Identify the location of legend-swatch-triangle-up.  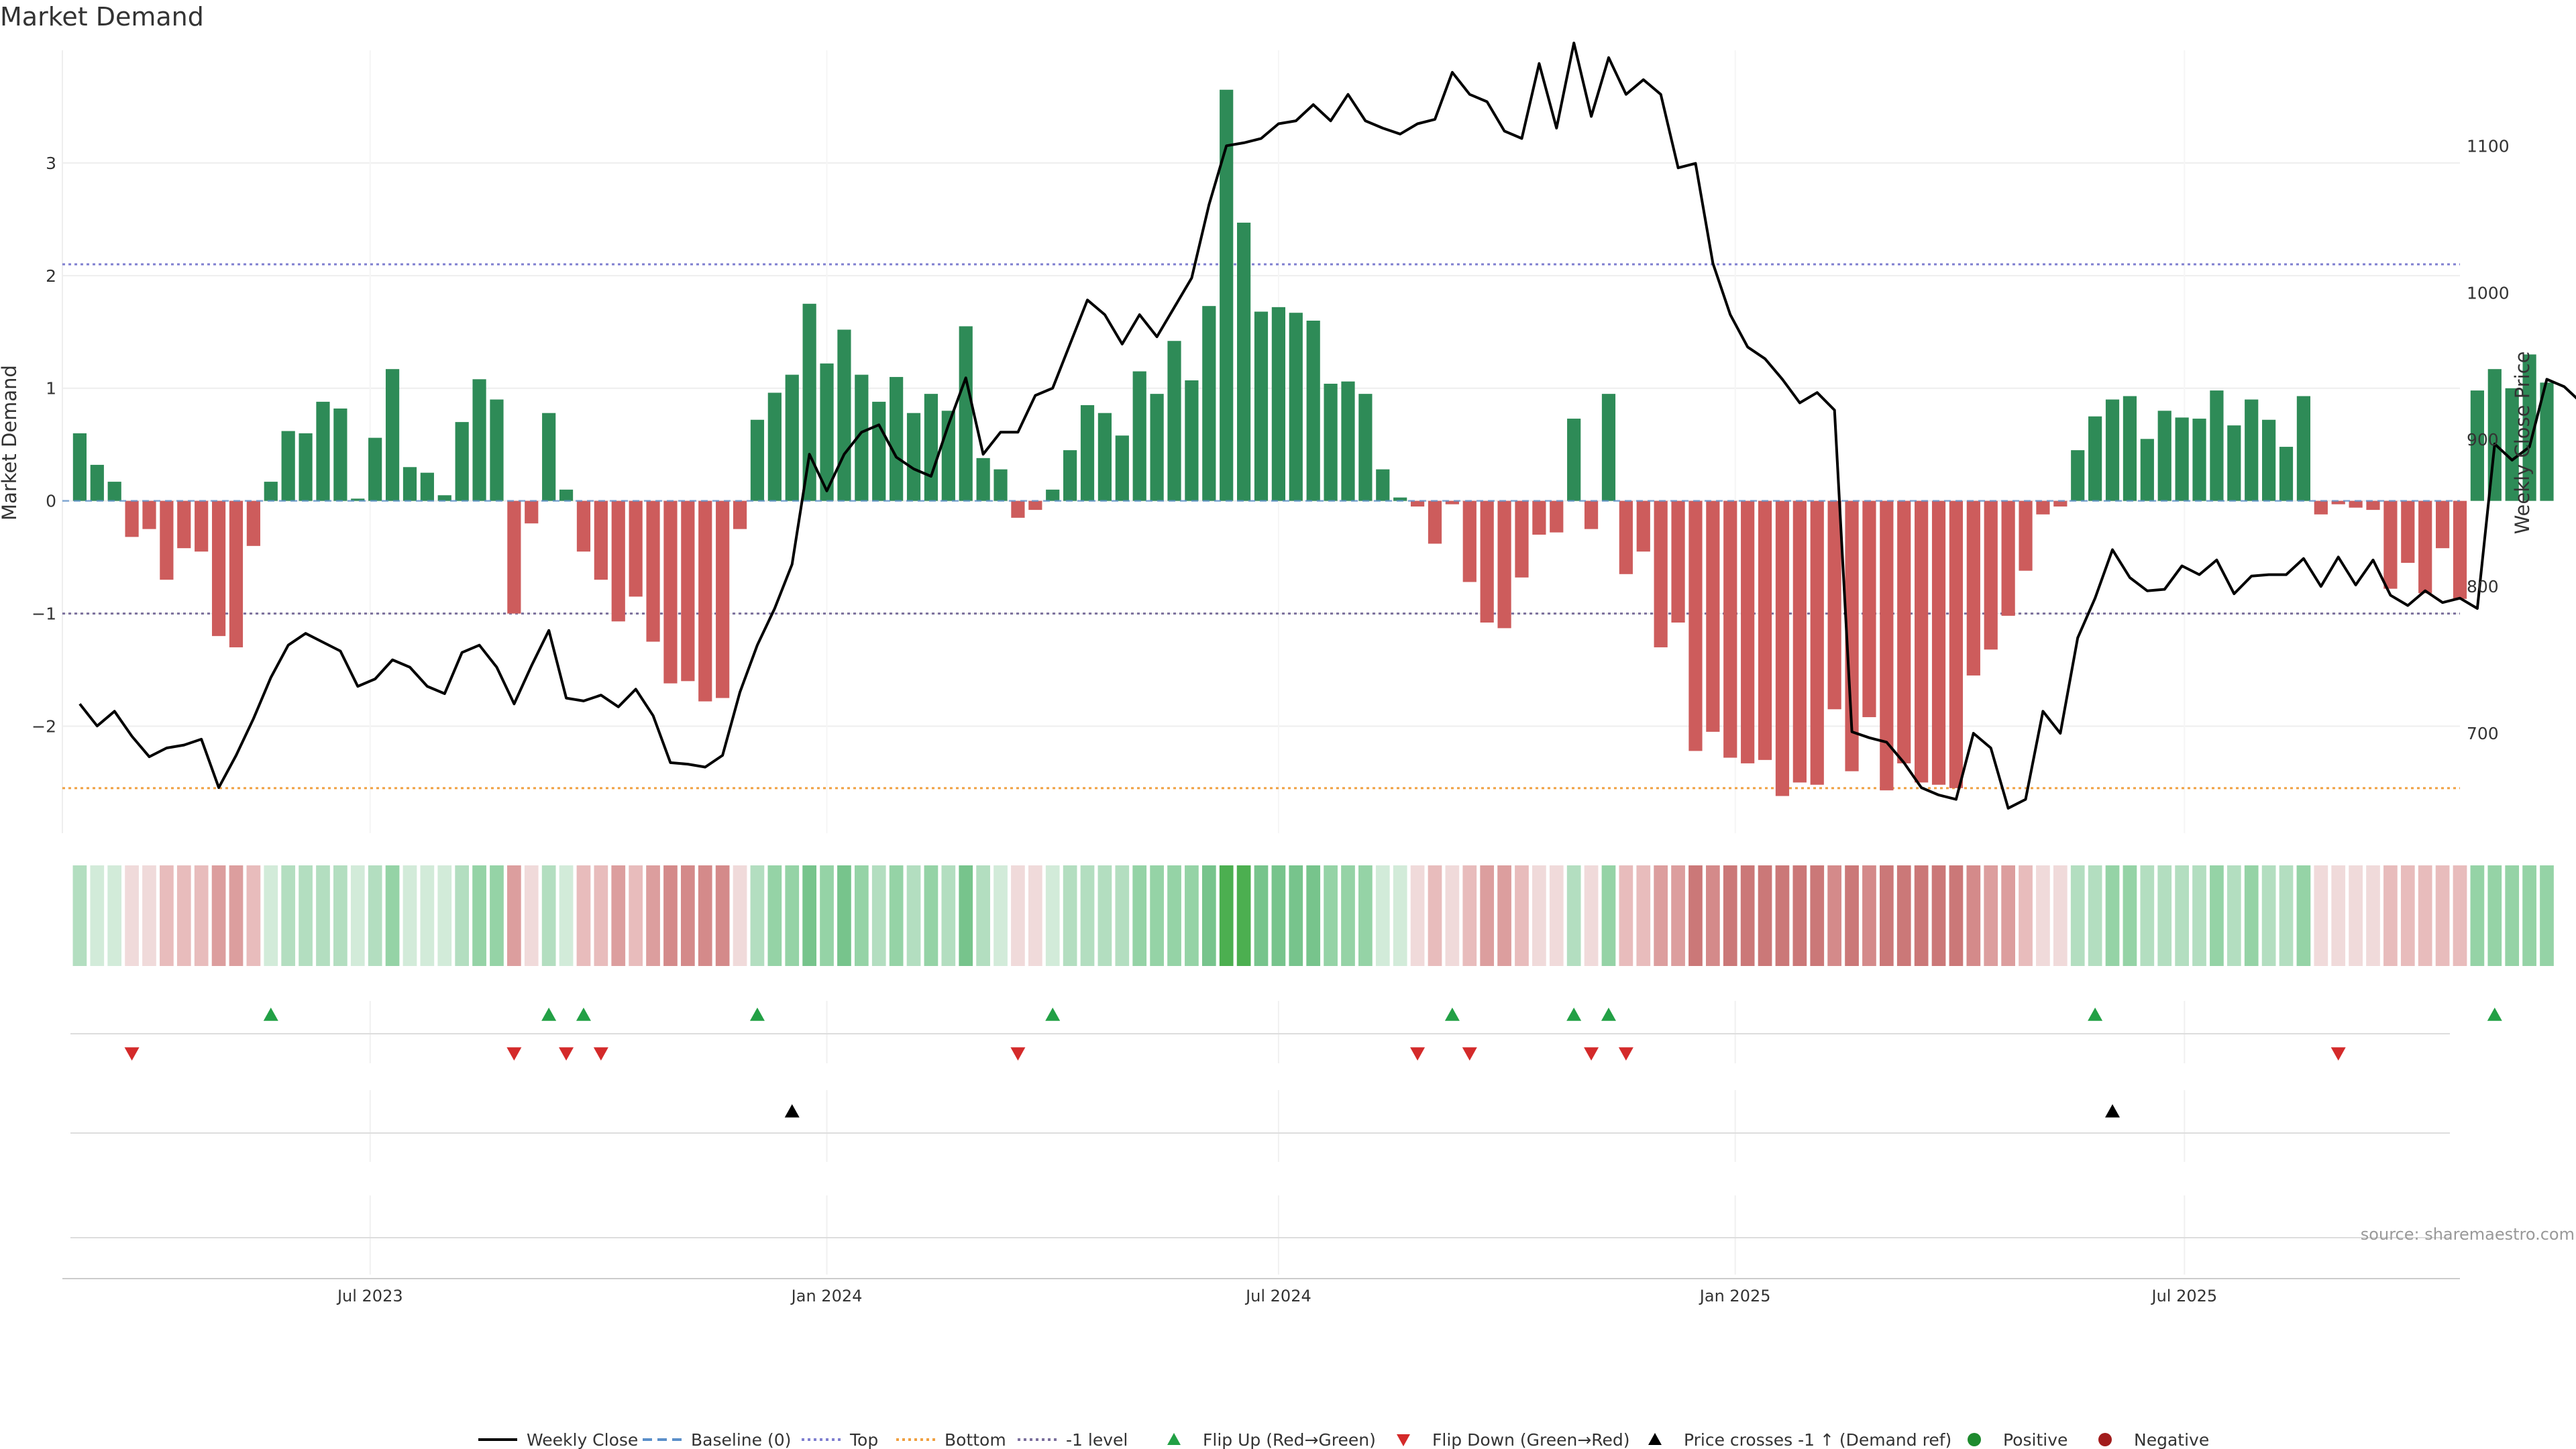
(1655, 1439).